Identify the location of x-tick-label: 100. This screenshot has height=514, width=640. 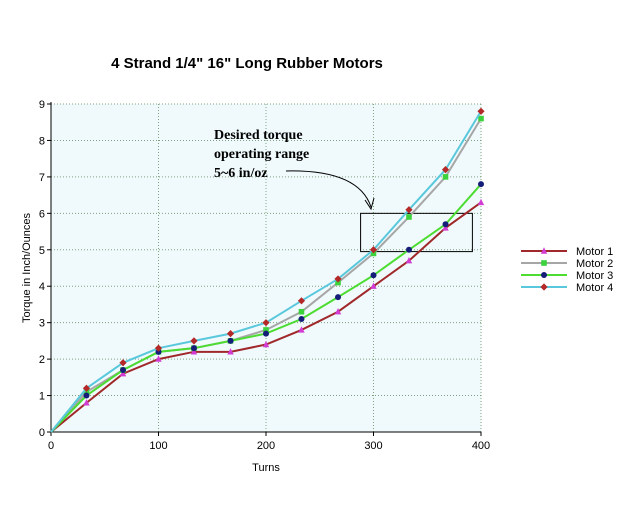
(158, 446).